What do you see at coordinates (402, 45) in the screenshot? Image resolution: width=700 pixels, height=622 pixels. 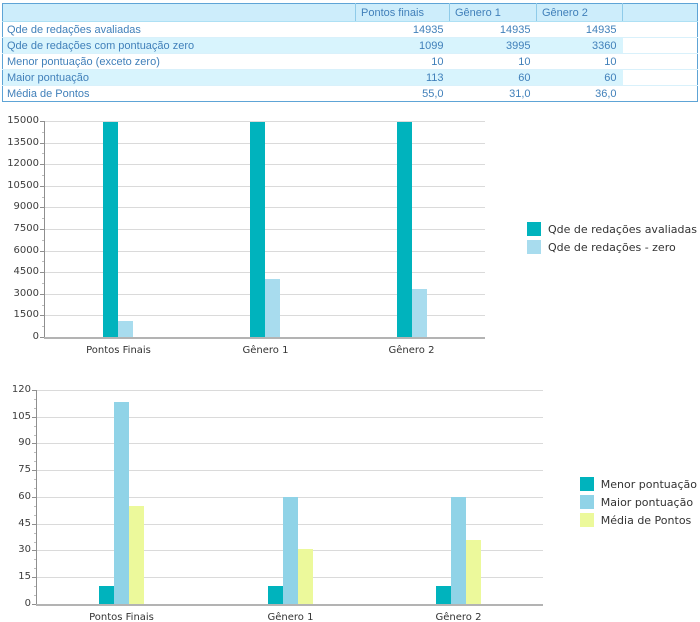 I see `cell: 1099` at bounding box center [402, 45].